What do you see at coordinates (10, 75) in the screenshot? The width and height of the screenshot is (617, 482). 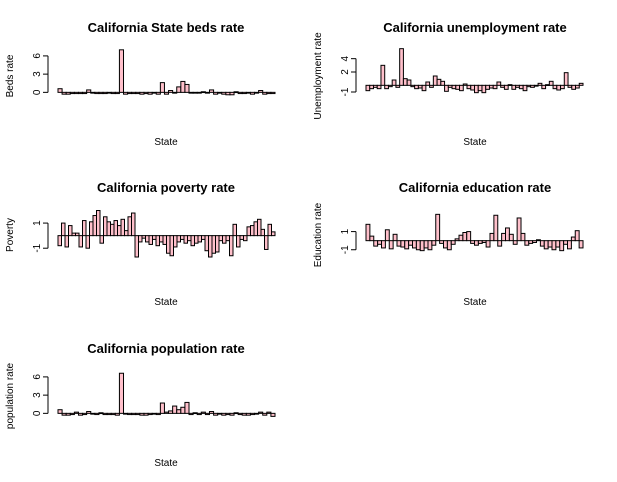 I see `y-axis-label: Beds rate` at bounding box center [10, 75].